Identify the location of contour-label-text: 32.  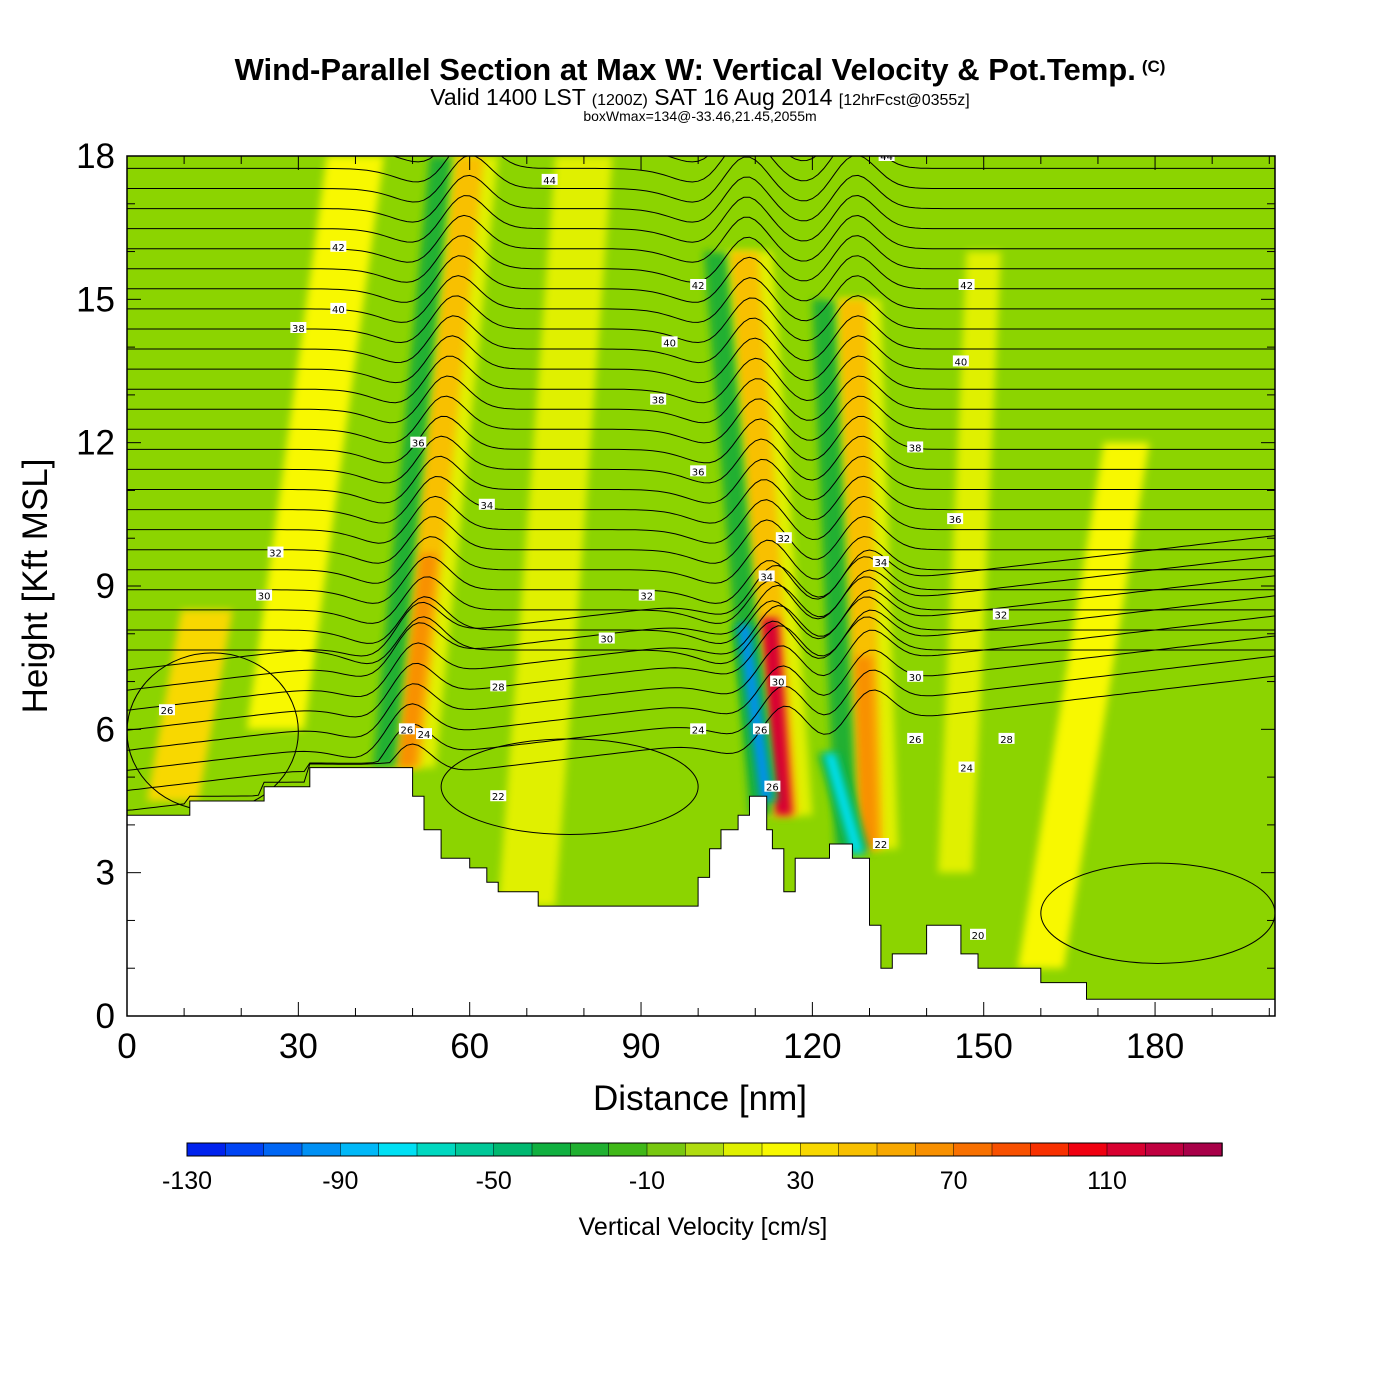
(783, 539).